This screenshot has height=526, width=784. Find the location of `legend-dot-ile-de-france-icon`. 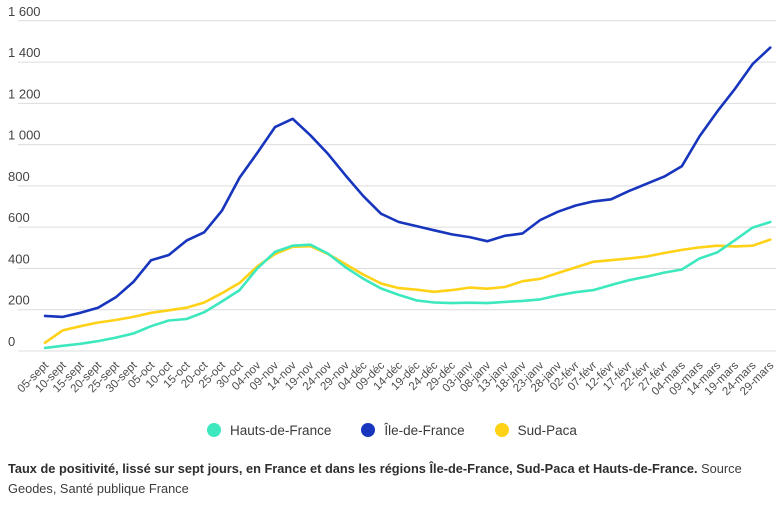

legend-dot-ile-de-france-icon is located at coordinates (368, 430).